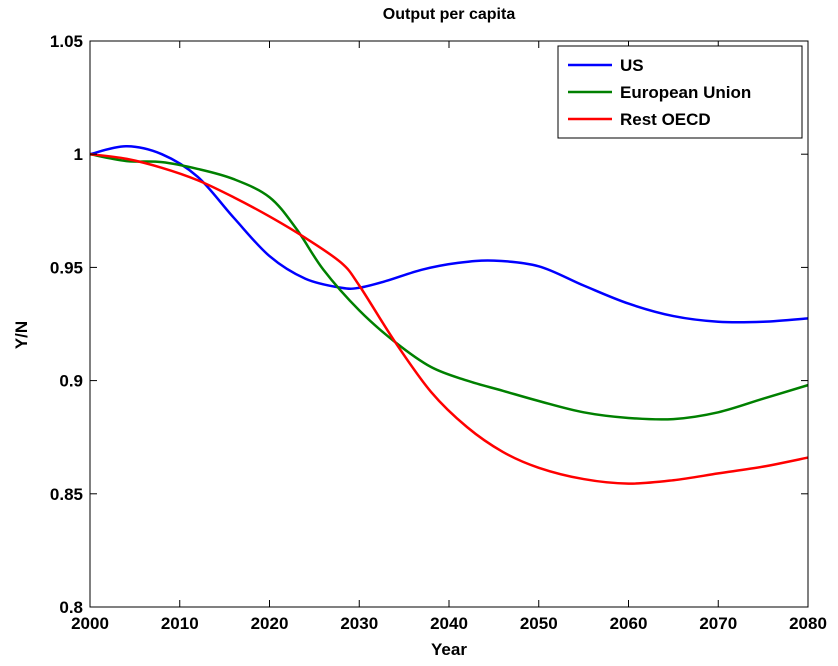 This screenshot has width=838, height=666. I want to click on y-tick-label: 0.95, so click(66, 267).